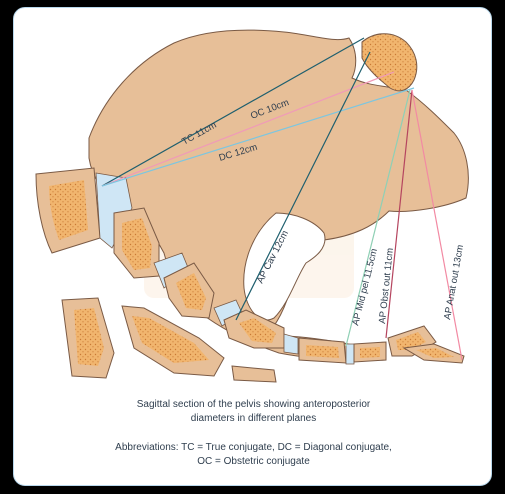 The image size is (505, 494). I want to click on obturator-foramen, so click(284, 266).